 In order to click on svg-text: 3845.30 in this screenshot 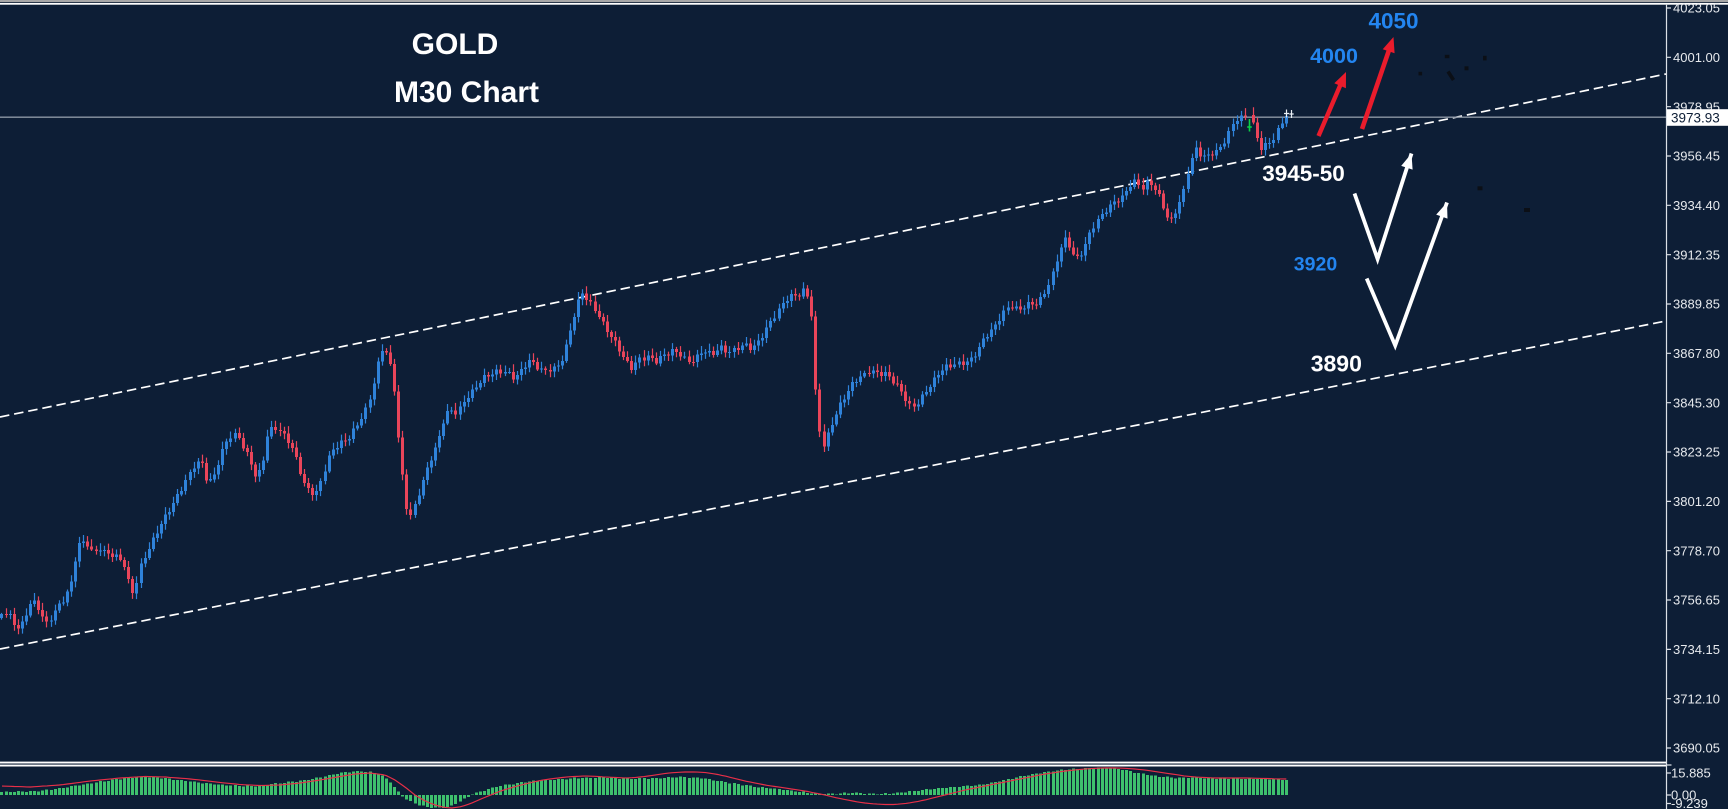, I will do `click(1696, 402)`.